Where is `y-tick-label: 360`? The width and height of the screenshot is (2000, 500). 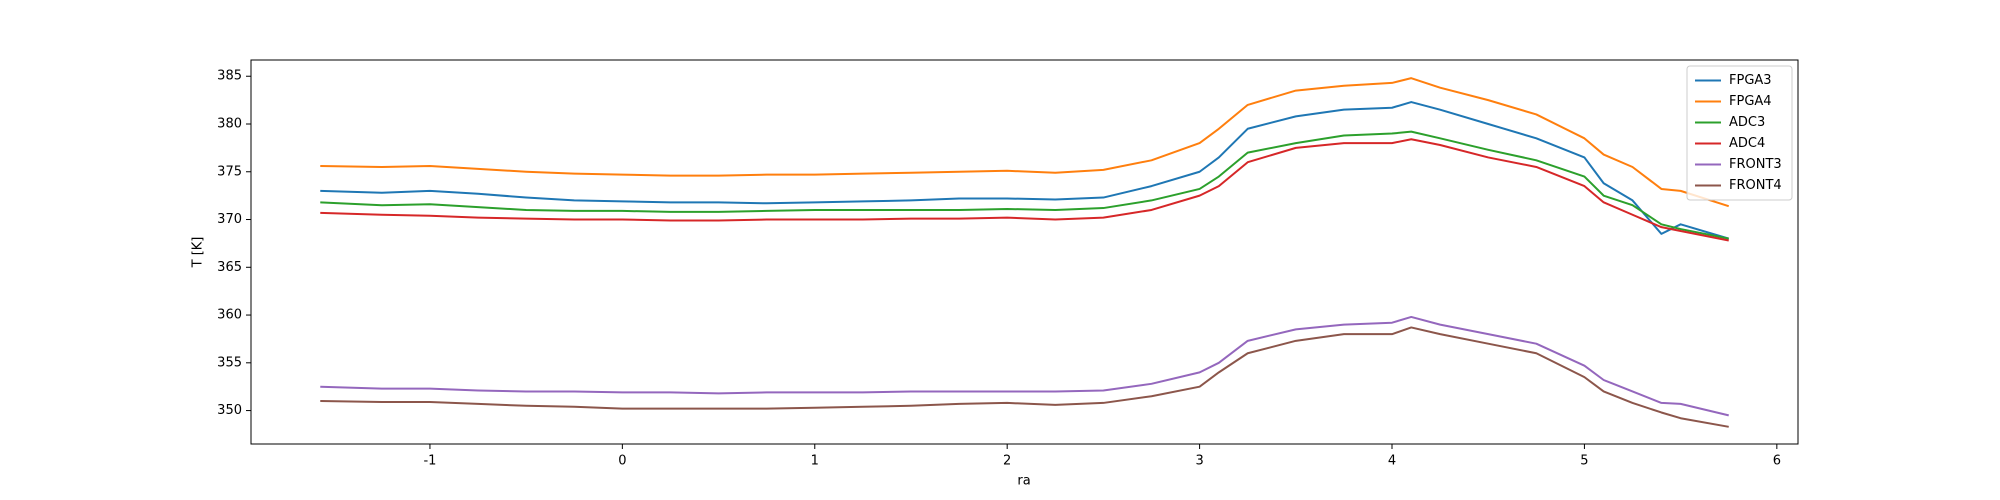 y-tick-label: 360 is located at coordinates (229, 315).